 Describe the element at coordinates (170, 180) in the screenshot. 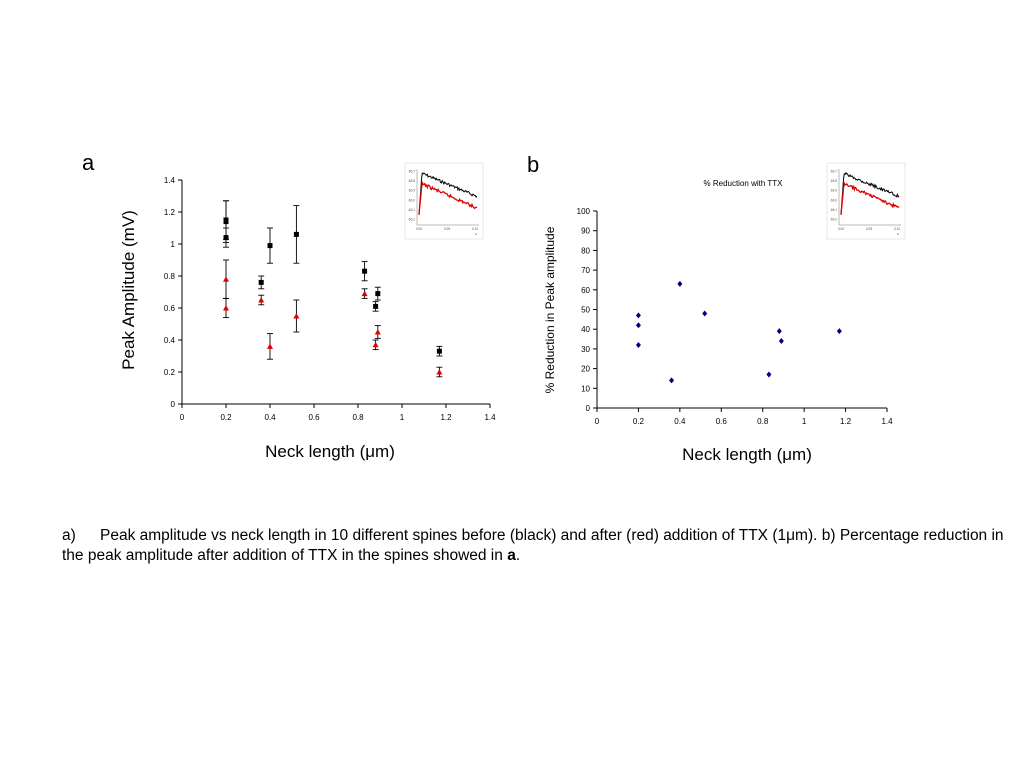

I see `y-tick-label: 1.4` at that location.